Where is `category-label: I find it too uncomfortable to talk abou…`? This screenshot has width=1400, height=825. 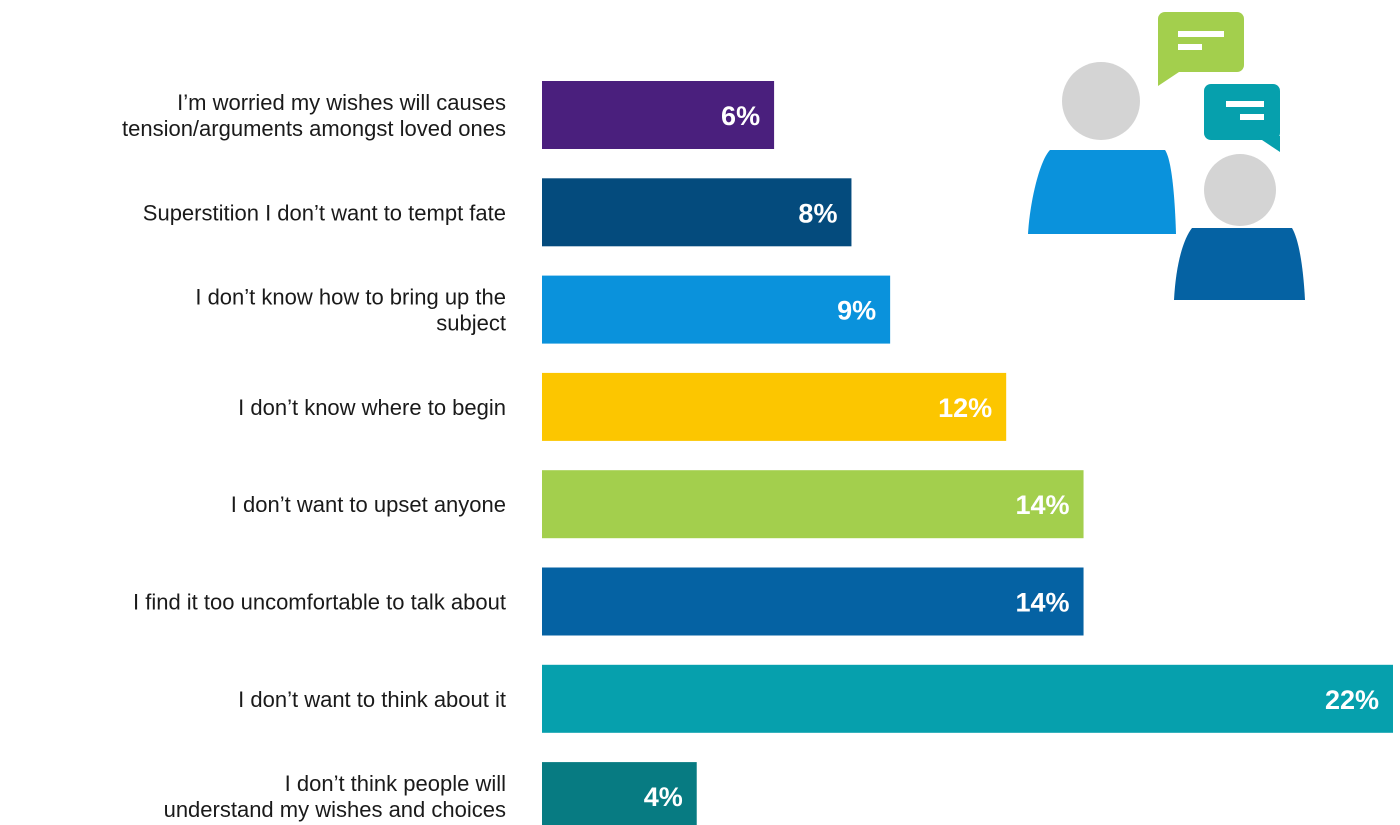
category-label: I find it too uncomfortable to talk abou… is located at coordinates (319, 602).